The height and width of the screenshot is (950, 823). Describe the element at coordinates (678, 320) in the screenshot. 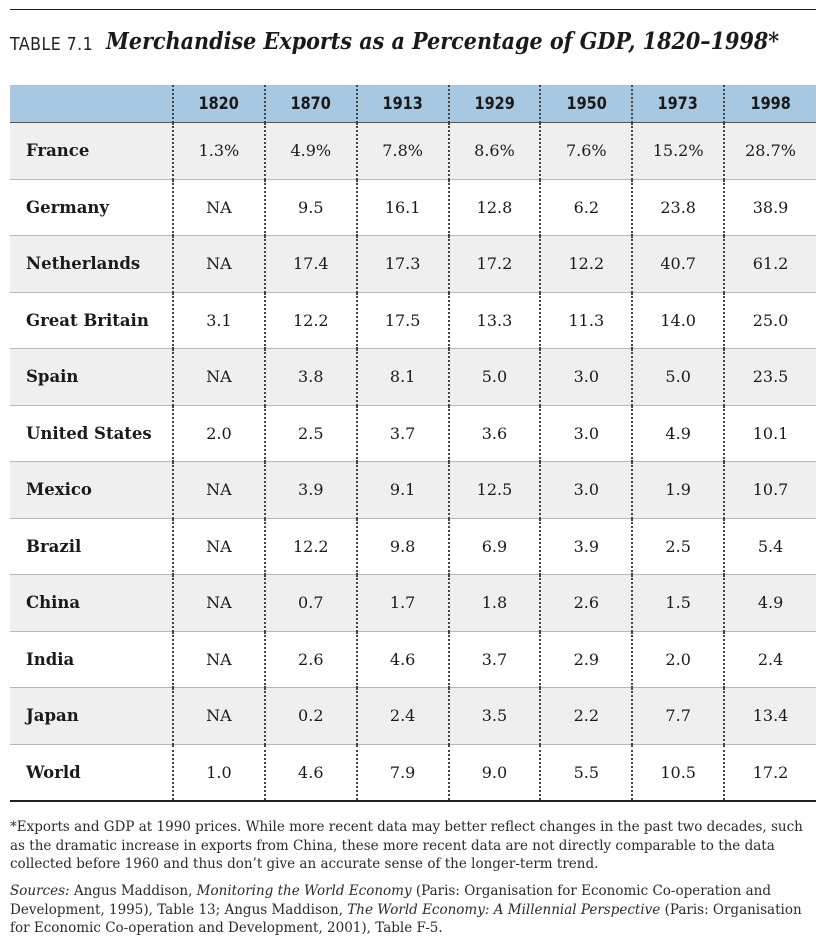

I see `value-cell: 14.0` at that location.